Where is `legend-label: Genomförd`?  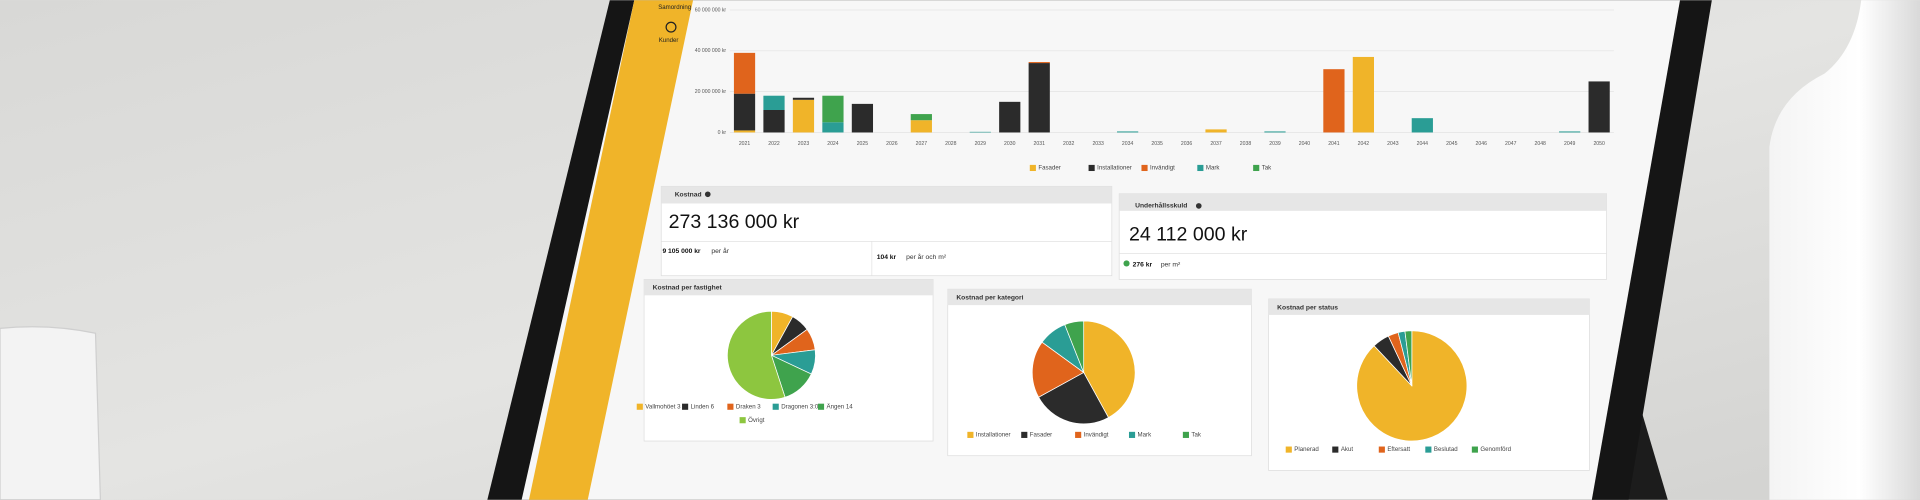
legend-label: Genomförd is located at coordinates (1495, 449).